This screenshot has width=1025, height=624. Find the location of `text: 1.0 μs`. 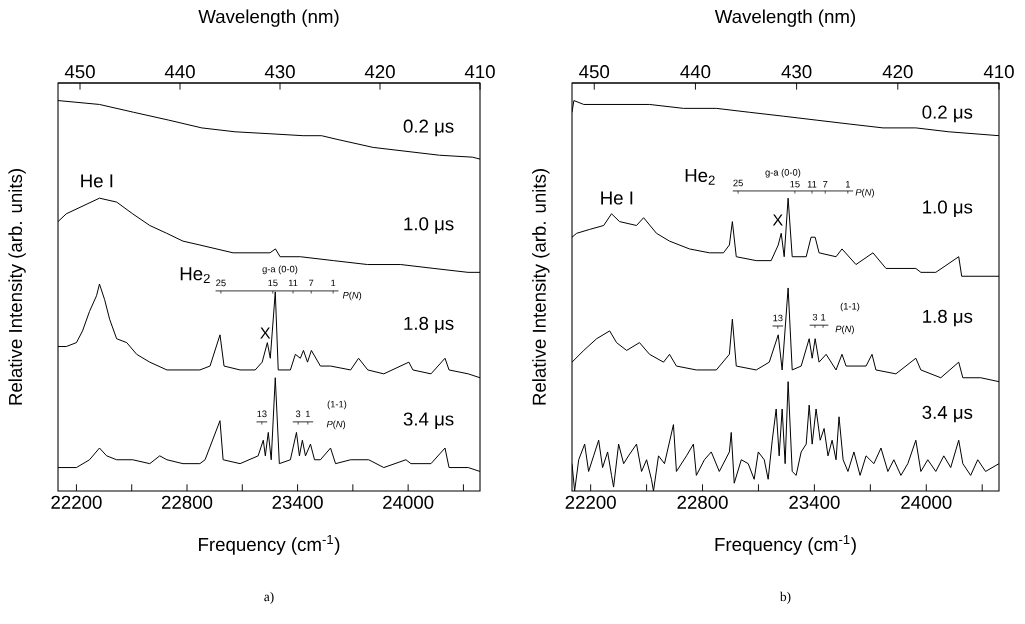

text: 1.0 μs is located at coordinates (948, 209).